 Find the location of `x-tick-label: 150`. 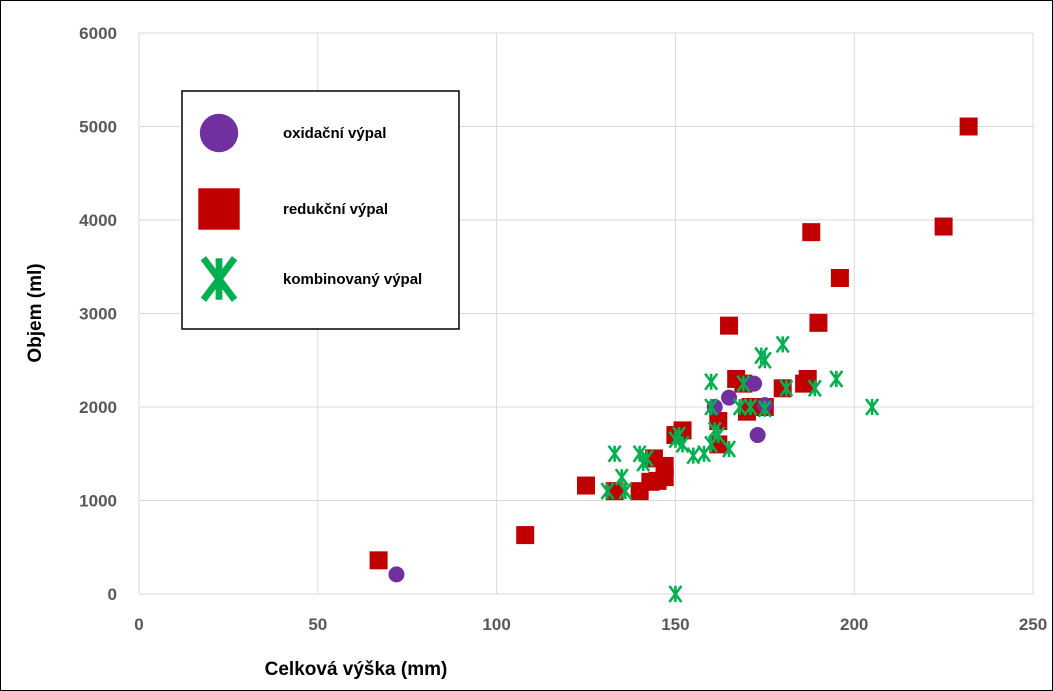

x-tick-label: 150 is located at coordinates (675, 624).